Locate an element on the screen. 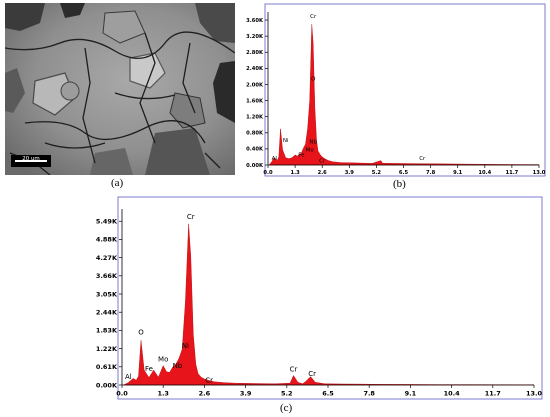 This screenshot has height=417, width=550. panel-label-b: (b) is located at coordinates (399, 184).